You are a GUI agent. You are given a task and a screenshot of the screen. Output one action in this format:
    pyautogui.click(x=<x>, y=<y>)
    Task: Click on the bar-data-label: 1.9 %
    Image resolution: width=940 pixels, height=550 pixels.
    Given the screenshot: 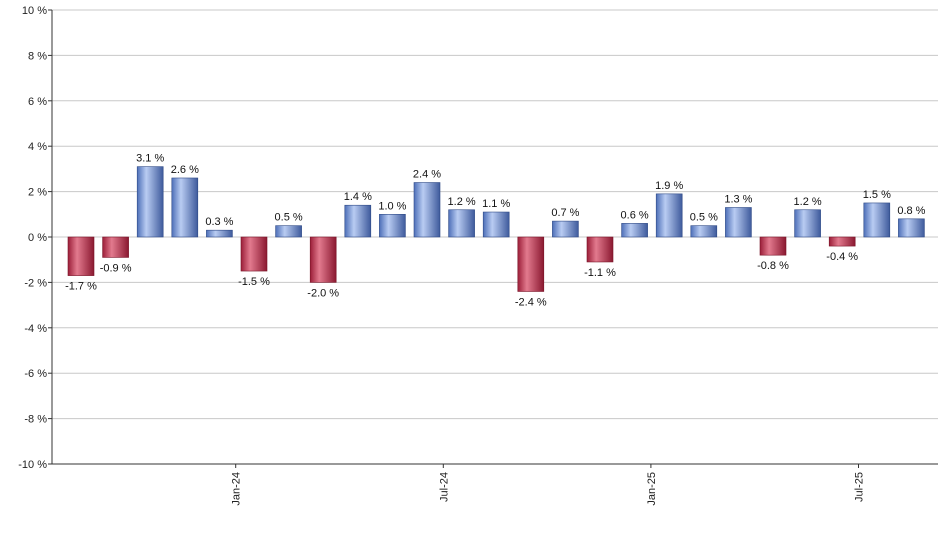 What is the action you would take?
    pyautogui.click(x=669, y=186)
    